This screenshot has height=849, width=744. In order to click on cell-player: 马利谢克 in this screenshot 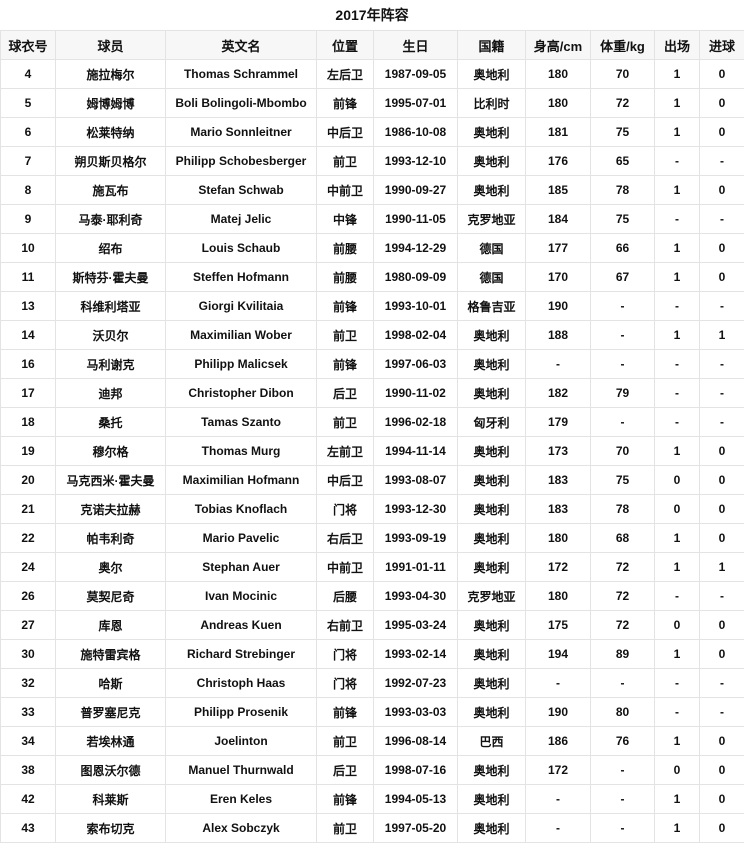, I will do `click(110, 364)`.